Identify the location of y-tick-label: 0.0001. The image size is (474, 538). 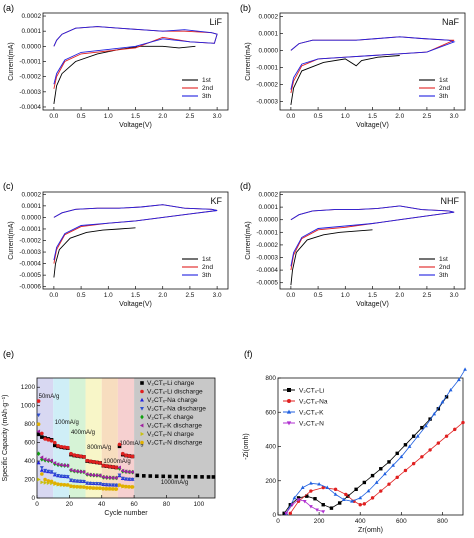
(268, 207).